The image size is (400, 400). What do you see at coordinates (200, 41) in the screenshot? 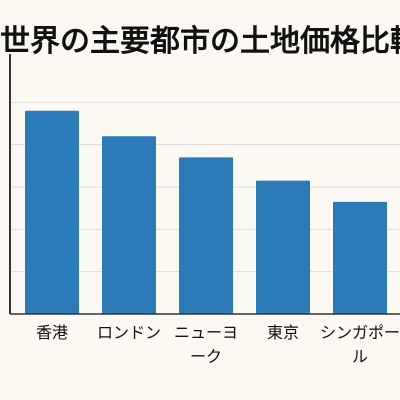
I see `chart-title: 世界の主要都市の土地価格比較` at bounding box center [200, 41].